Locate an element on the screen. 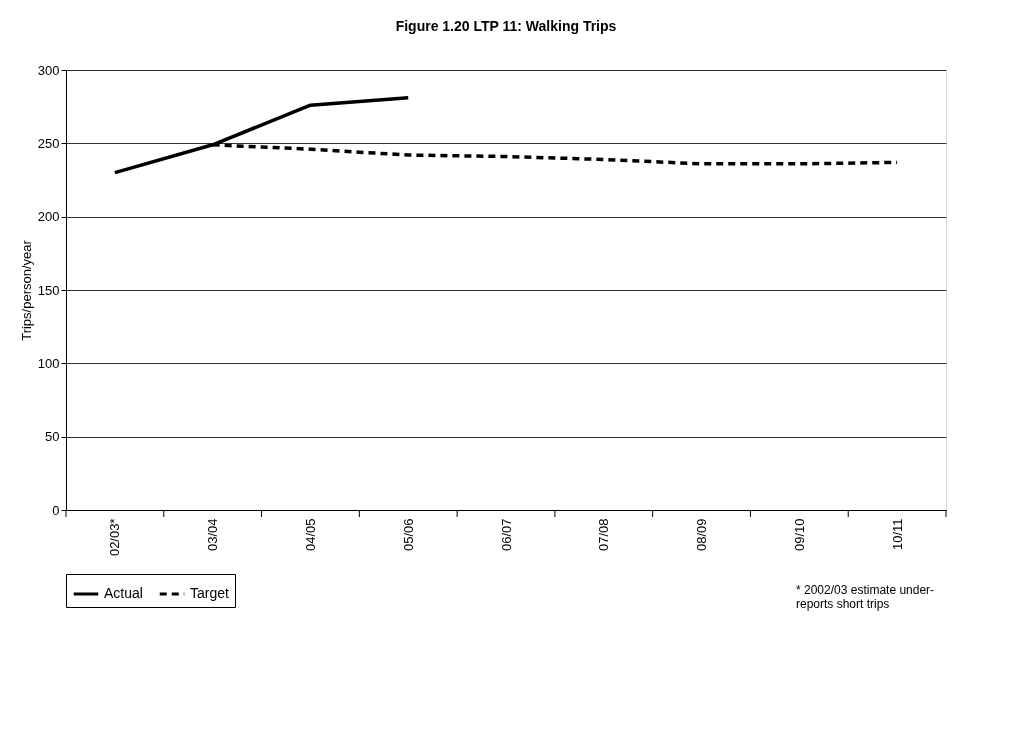  y-tick-label: 100 is located at coordinates (48, 363).